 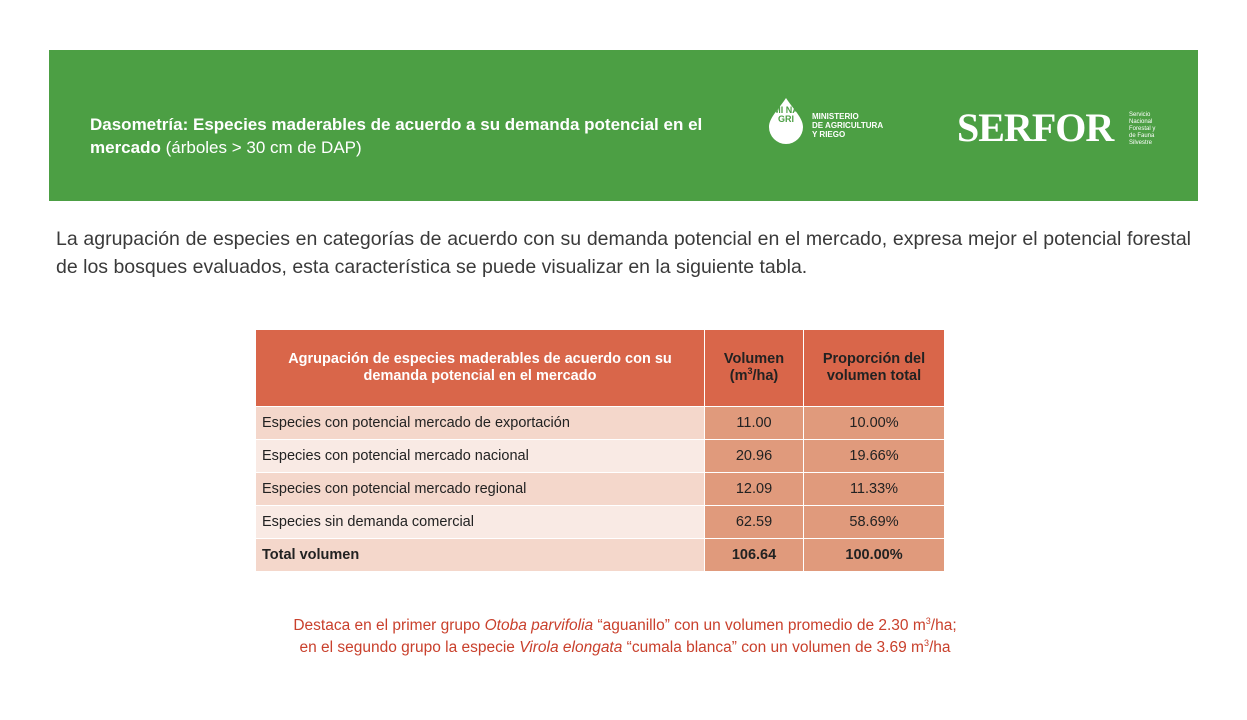 What do you see at coordinates (874, 555) in the screenshot?
I see `total-proportion: 100.00%` at bounding box center [874, 555].